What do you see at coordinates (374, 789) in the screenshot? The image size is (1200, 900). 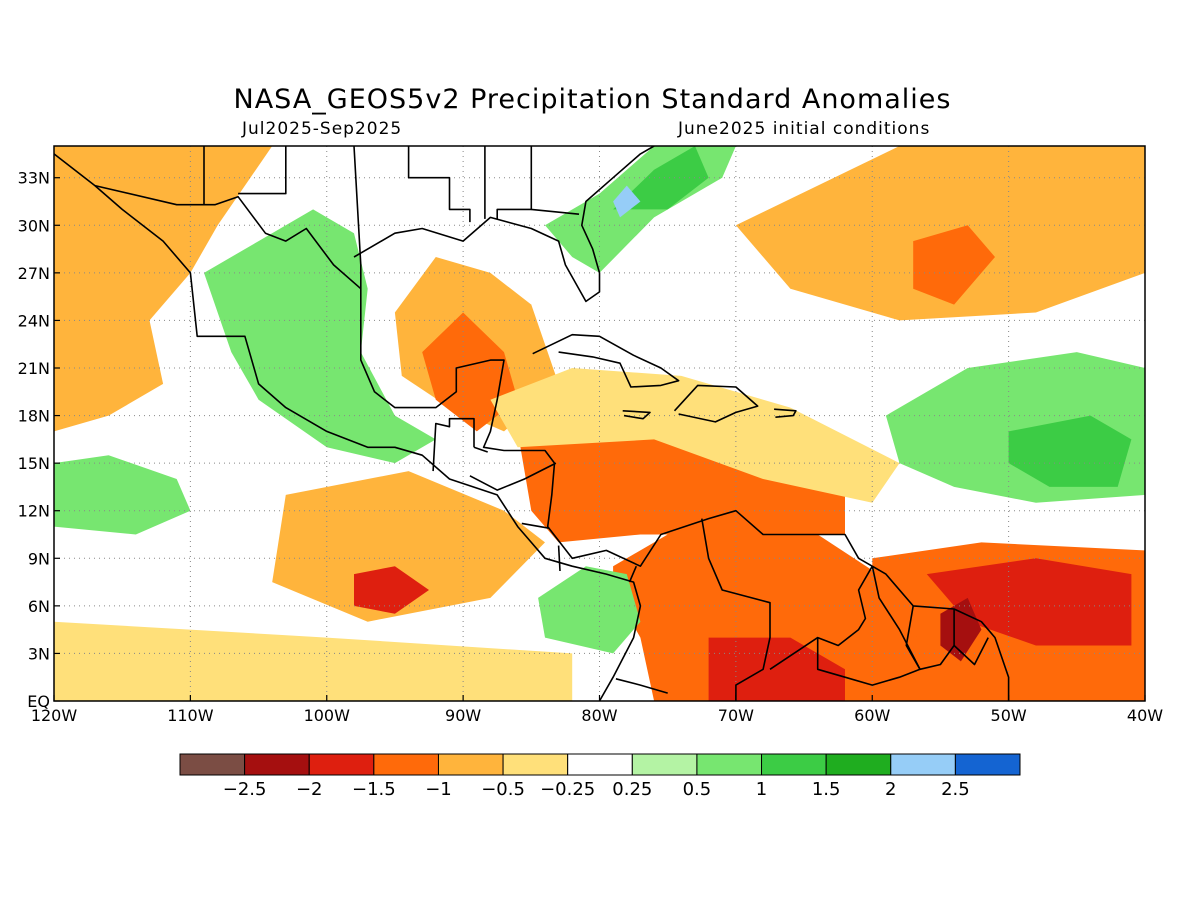 I see `colorbar-label: −1.5` at bounding box center [374, 789].